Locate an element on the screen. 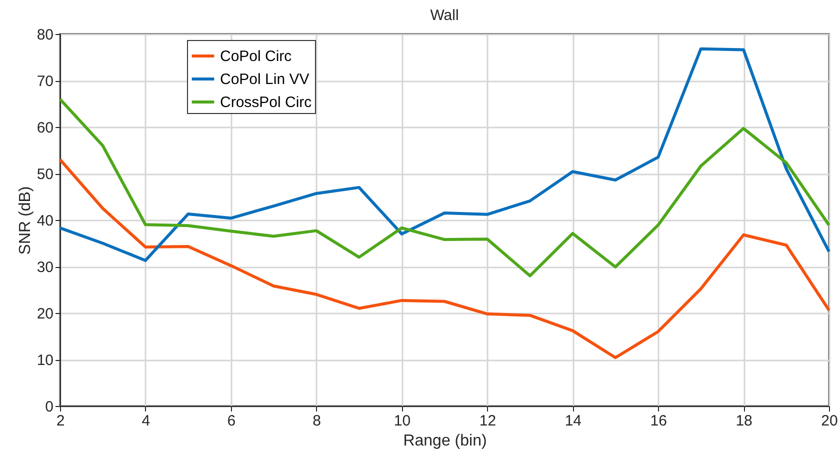  x-tick-label: 20 is located at coordinates (829, 421).